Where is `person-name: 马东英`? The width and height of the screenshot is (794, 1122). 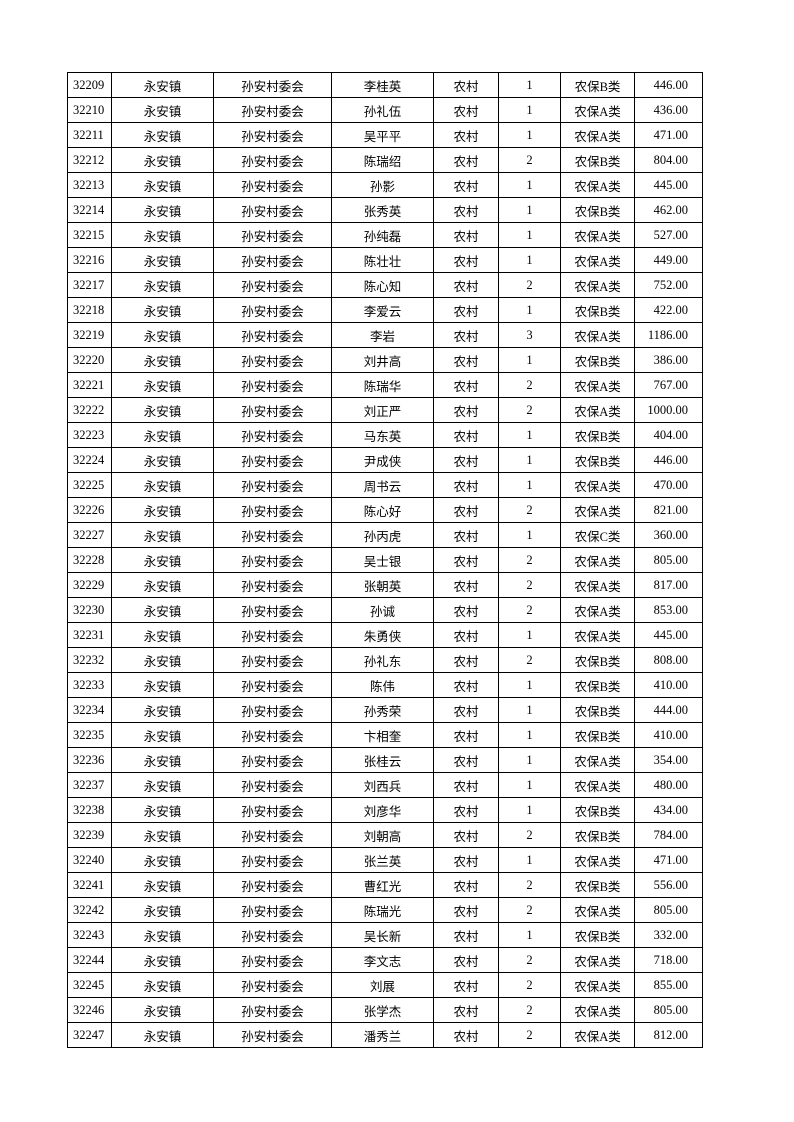 person-name: 马东英 is located at coordinates (382, 435).